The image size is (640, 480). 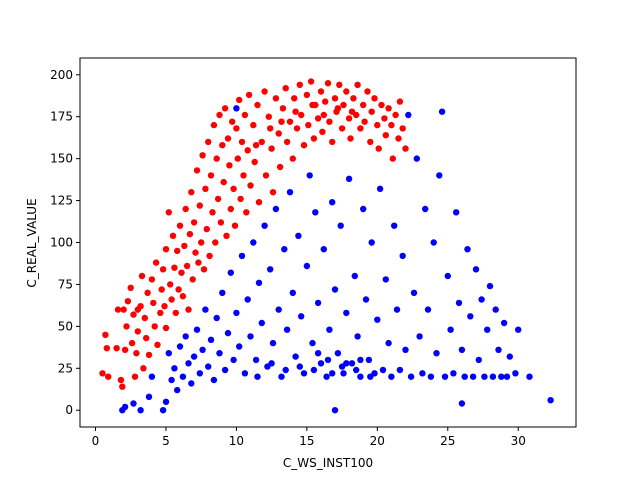 I want to click on y-axis: 0 25 50 75 100 125 150 175 200, so click(x=65, y=242).